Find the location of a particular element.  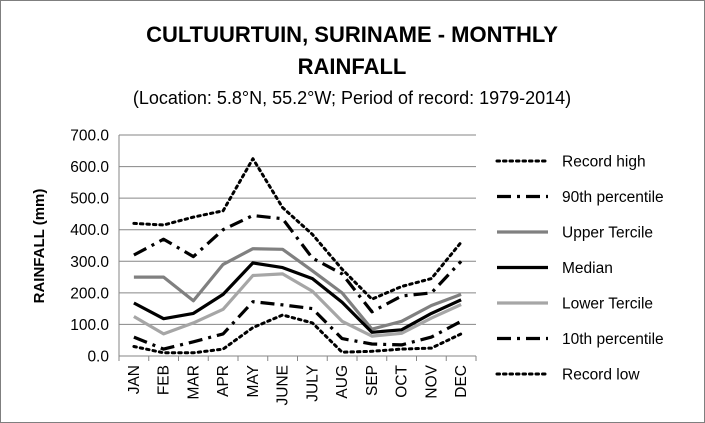

series-line-10th-percentile is located at coordinates (297, 325).